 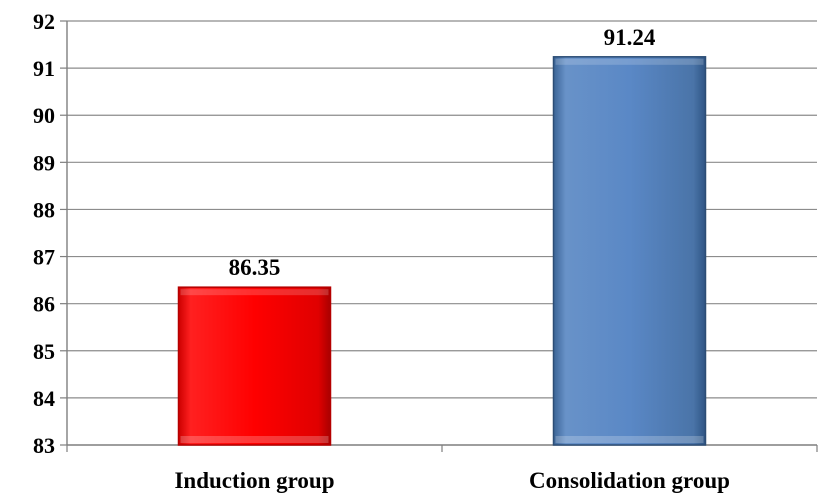 I want to click on y-tick-label: 88, so click(x=44, y=209).